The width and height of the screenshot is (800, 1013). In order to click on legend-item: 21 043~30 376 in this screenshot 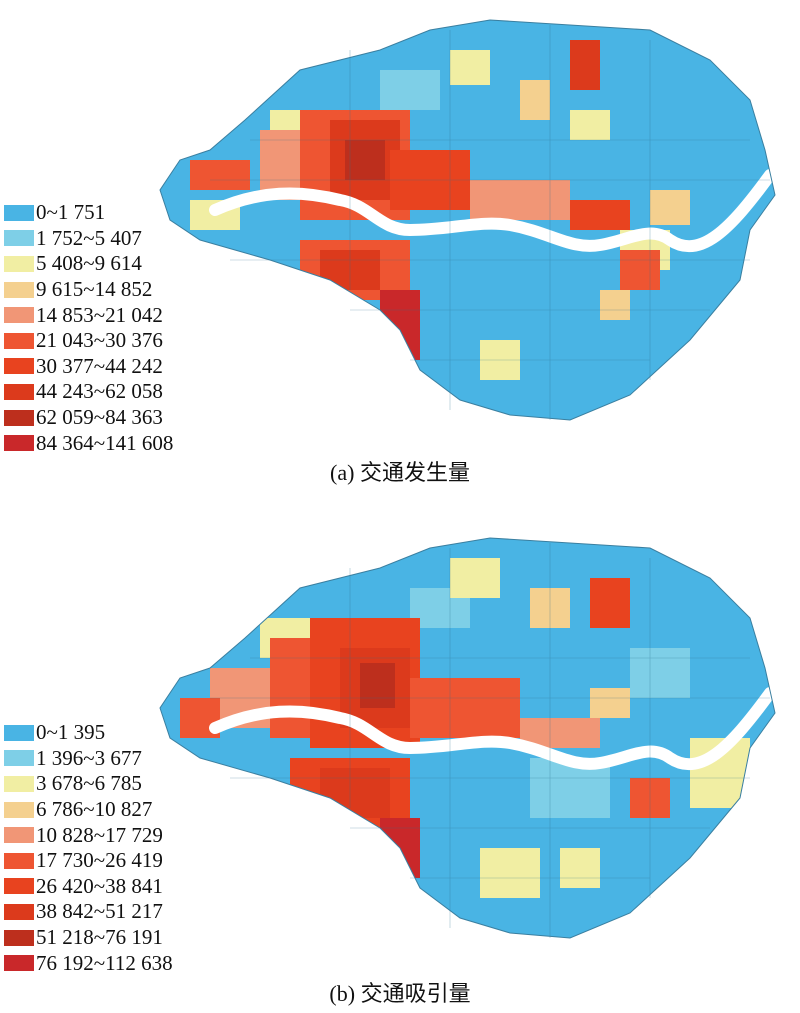, I will do `click(88, 341)`.